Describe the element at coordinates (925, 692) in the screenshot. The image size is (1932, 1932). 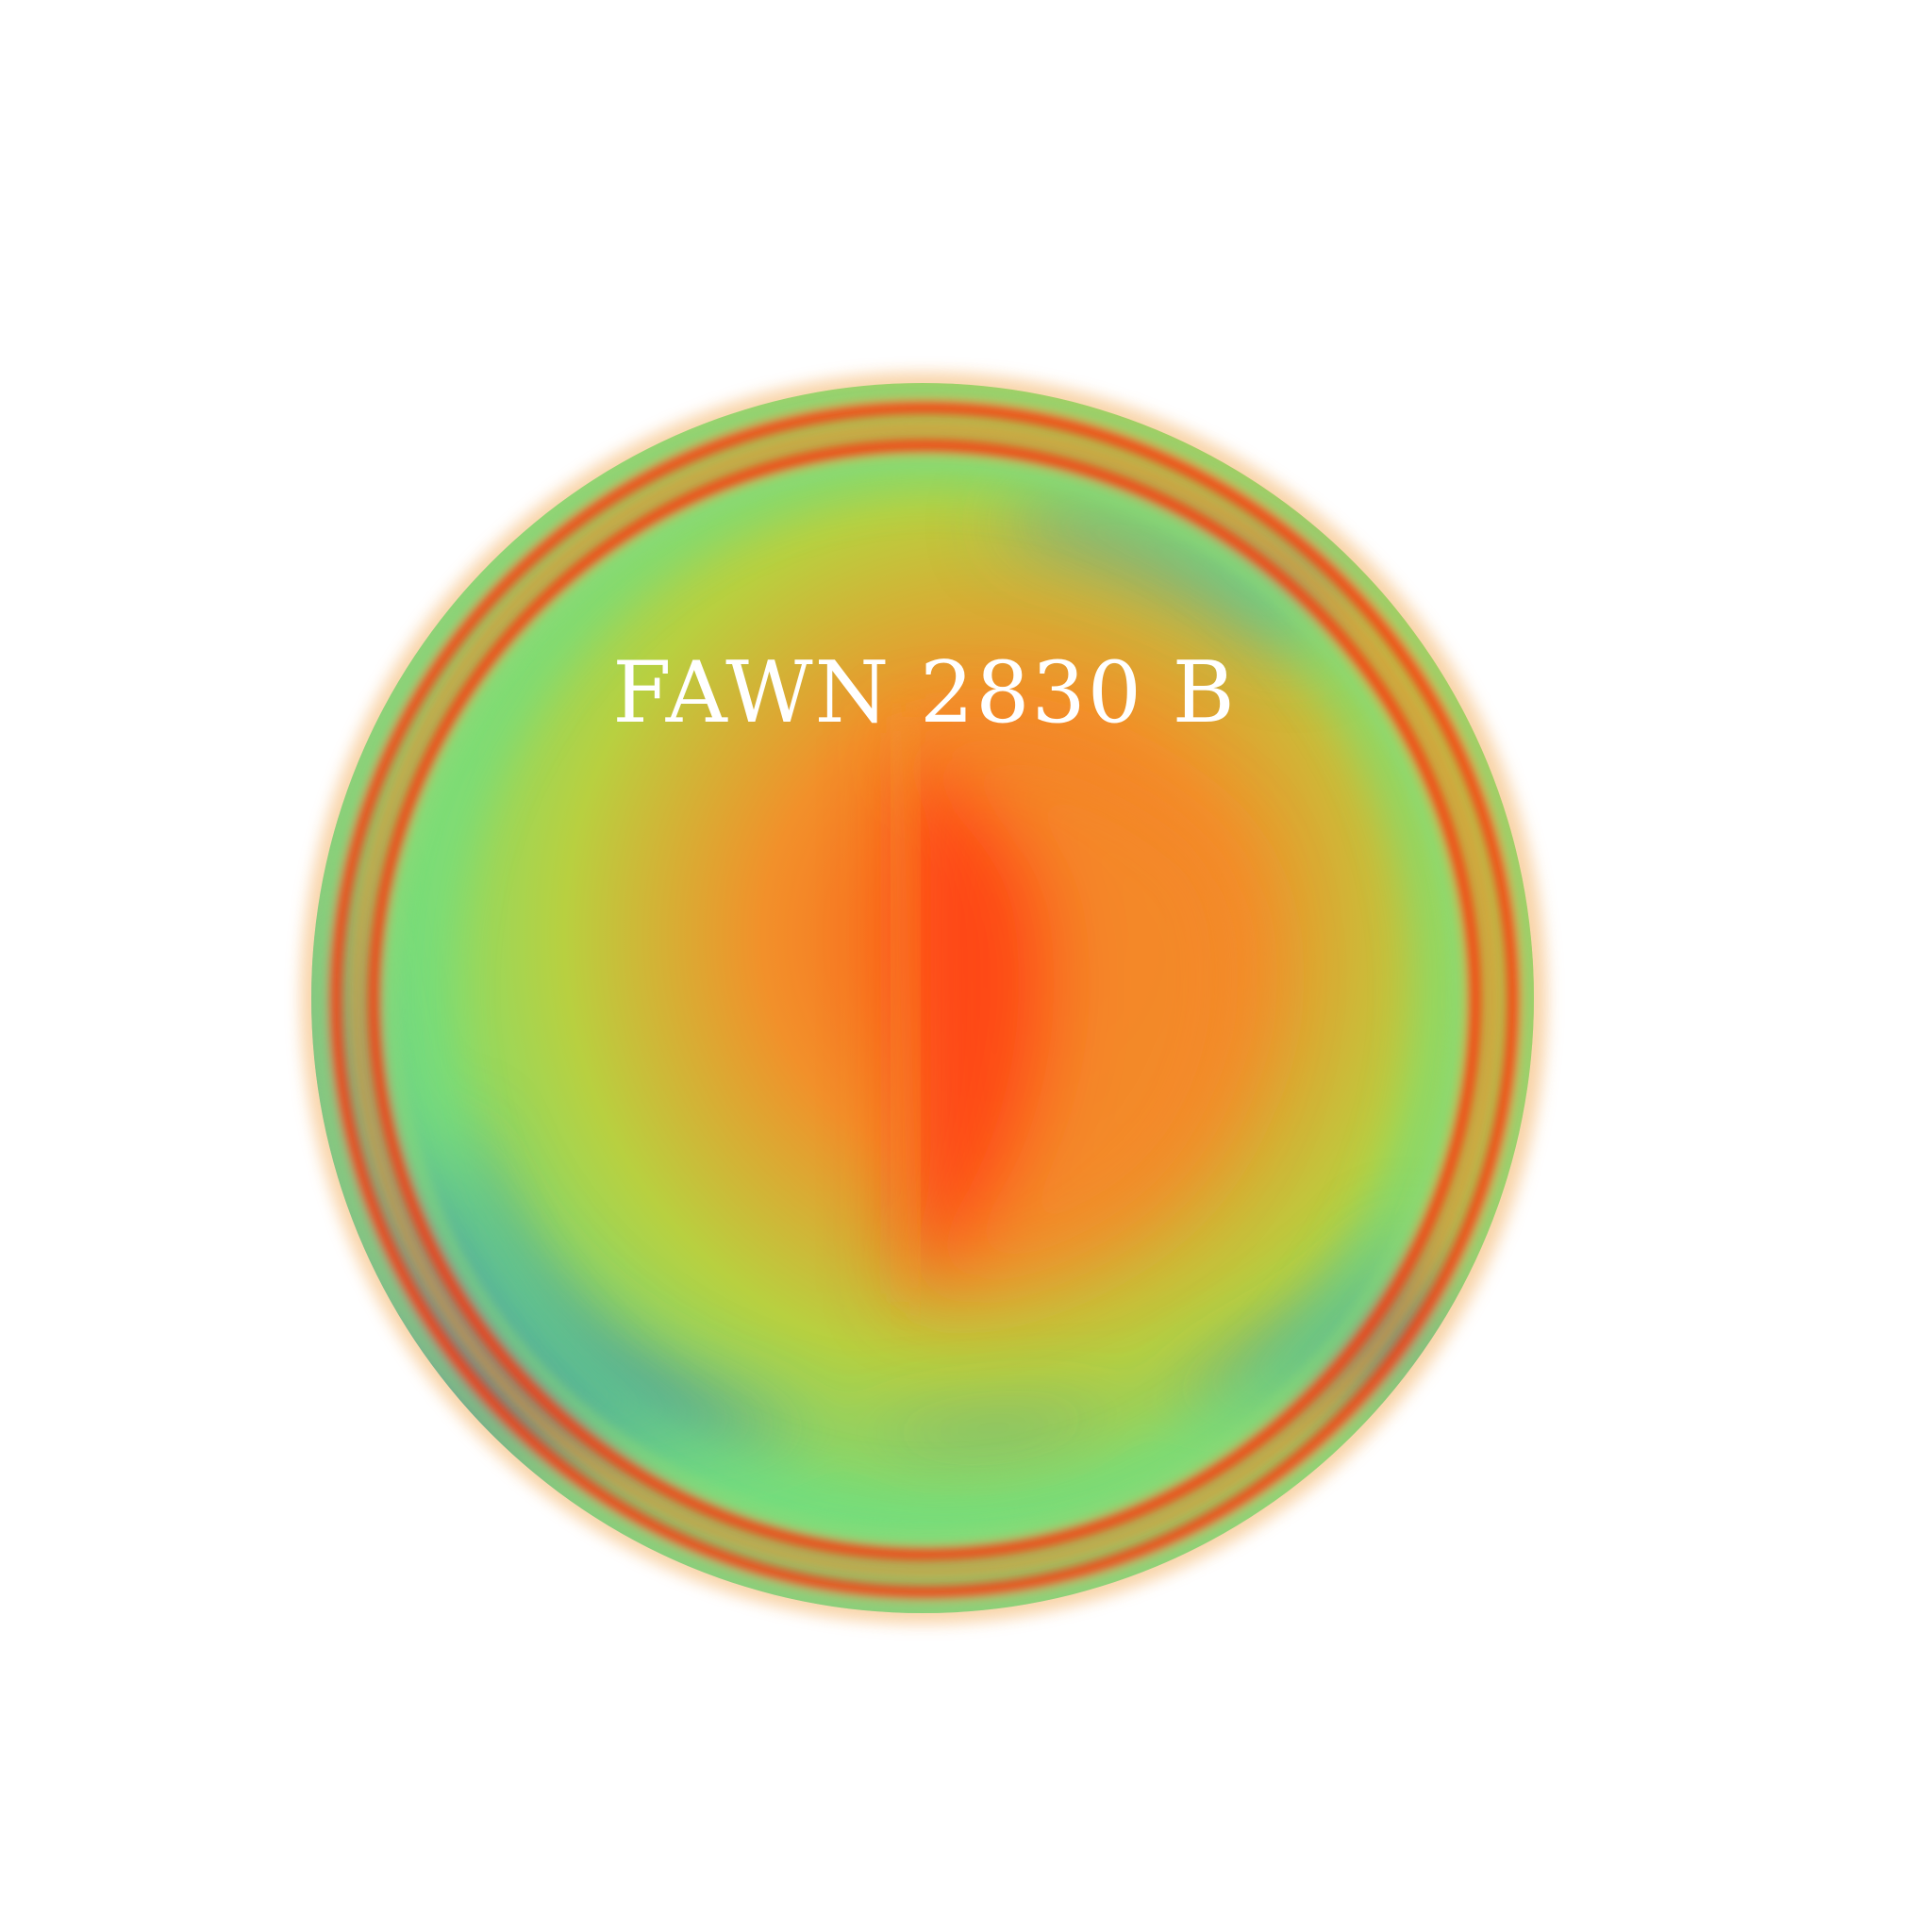
I see `planet-name-label: FAWN 2830 B` at that location.